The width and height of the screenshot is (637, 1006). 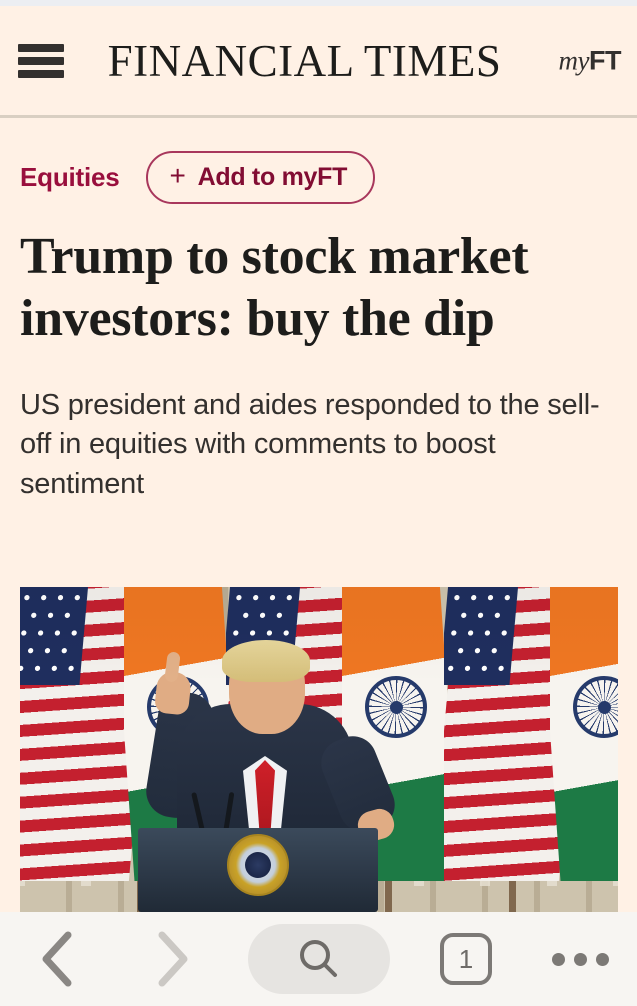 What do you see at coordinates (266, 661) in the screenshot?
I see `hair` at bounding box center [266, 661].